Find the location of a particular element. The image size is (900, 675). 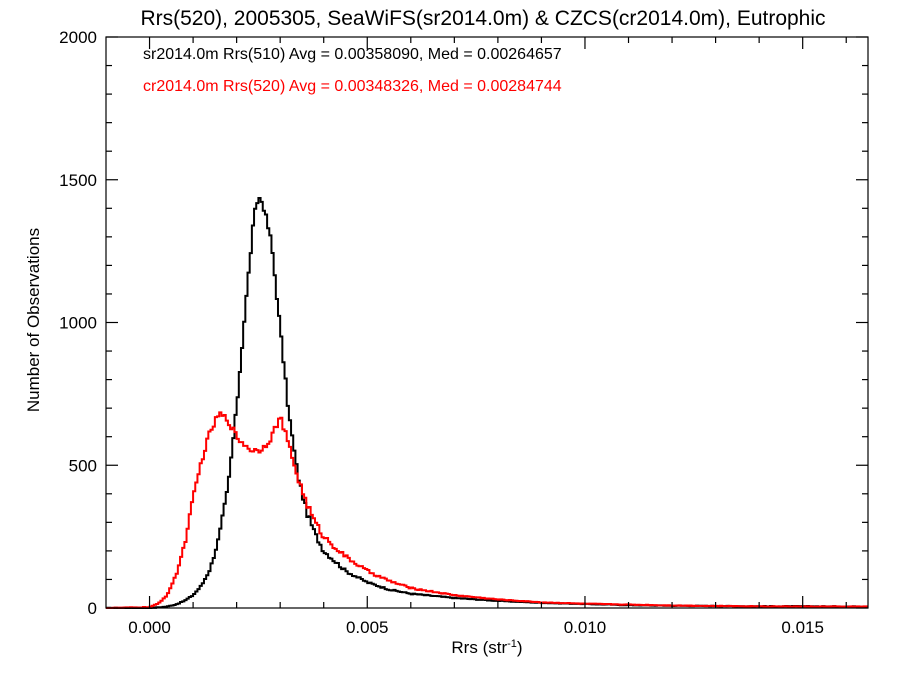

y-tick-label: 500 is located at coordinates (83, 465).